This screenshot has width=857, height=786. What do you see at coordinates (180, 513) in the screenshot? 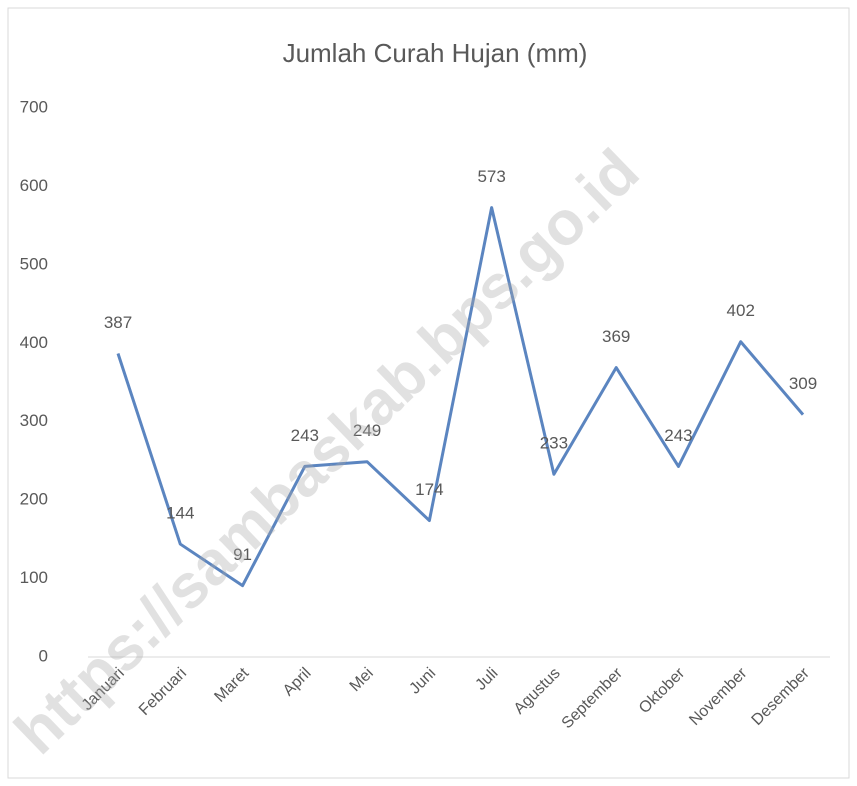
I see `data-label: 144` at bounding box center [180, 513].